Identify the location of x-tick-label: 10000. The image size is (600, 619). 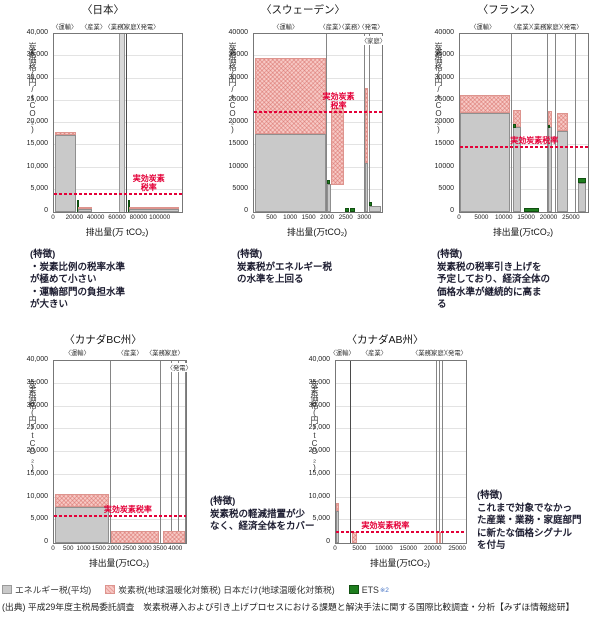
(384, 548).